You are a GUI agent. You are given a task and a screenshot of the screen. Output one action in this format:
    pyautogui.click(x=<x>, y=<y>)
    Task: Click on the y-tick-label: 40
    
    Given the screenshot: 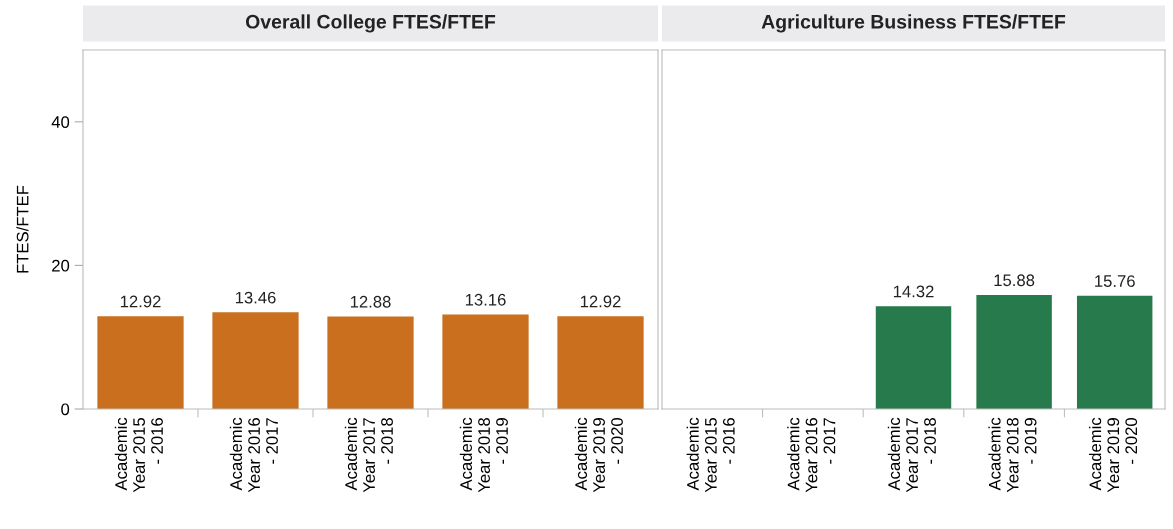 What is the action you would take?
    pyautogui.click(x=60, y=122)
    